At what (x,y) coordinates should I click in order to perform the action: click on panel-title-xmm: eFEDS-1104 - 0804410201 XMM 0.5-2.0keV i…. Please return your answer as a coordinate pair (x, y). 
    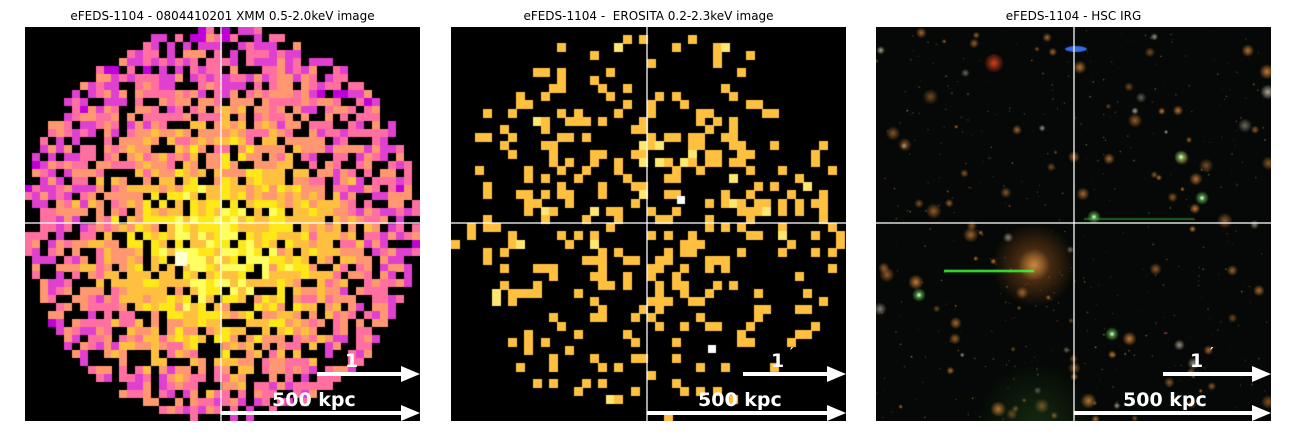
    Looking at the image, I should click on (222, 16).